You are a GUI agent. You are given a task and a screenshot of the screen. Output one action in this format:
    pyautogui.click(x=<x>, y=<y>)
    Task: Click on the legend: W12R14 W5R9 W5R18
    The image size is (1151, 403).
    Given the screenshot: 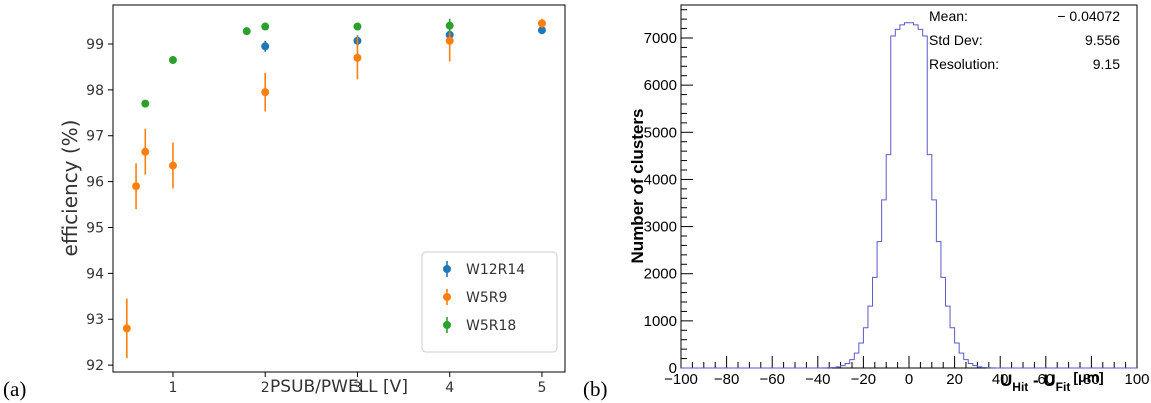 What is the action you would take?
    pyautogui.click(x=489, y=302)
    